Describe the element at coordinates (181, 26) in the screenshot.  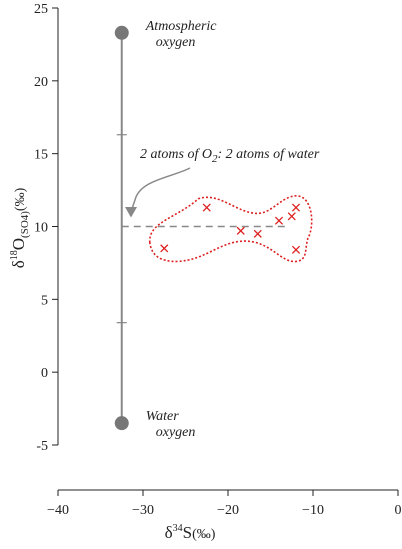
I see `endmember-label: Atmospheric` at that location.